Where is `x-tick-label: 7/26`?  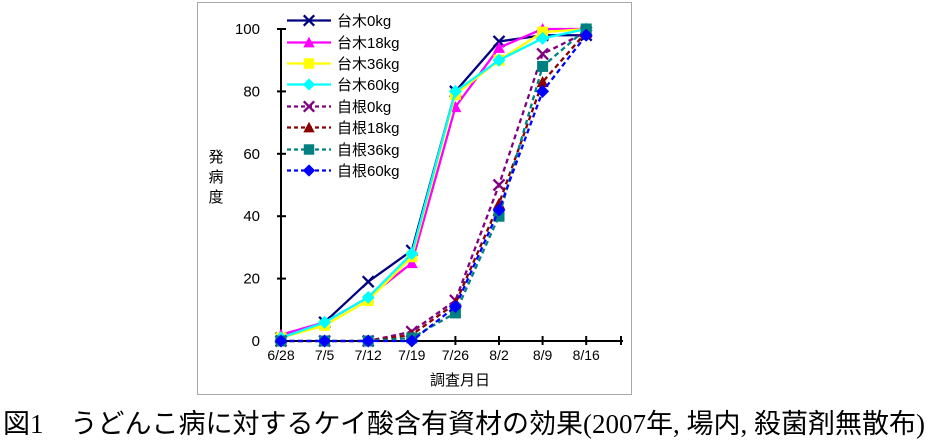 x-tick-label: 7/26 is located at coordinates (455, 355).